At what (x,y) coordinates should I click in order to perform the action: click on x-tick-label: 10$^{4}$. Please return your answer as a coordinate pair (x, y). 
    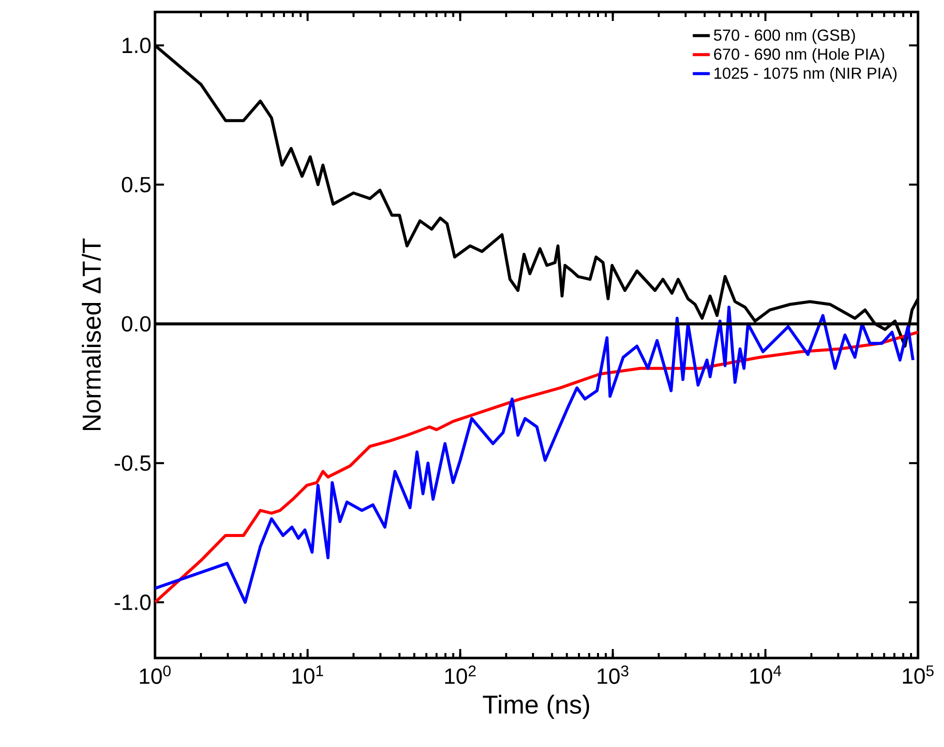
    Looking at the image, I should click on (766, 675).